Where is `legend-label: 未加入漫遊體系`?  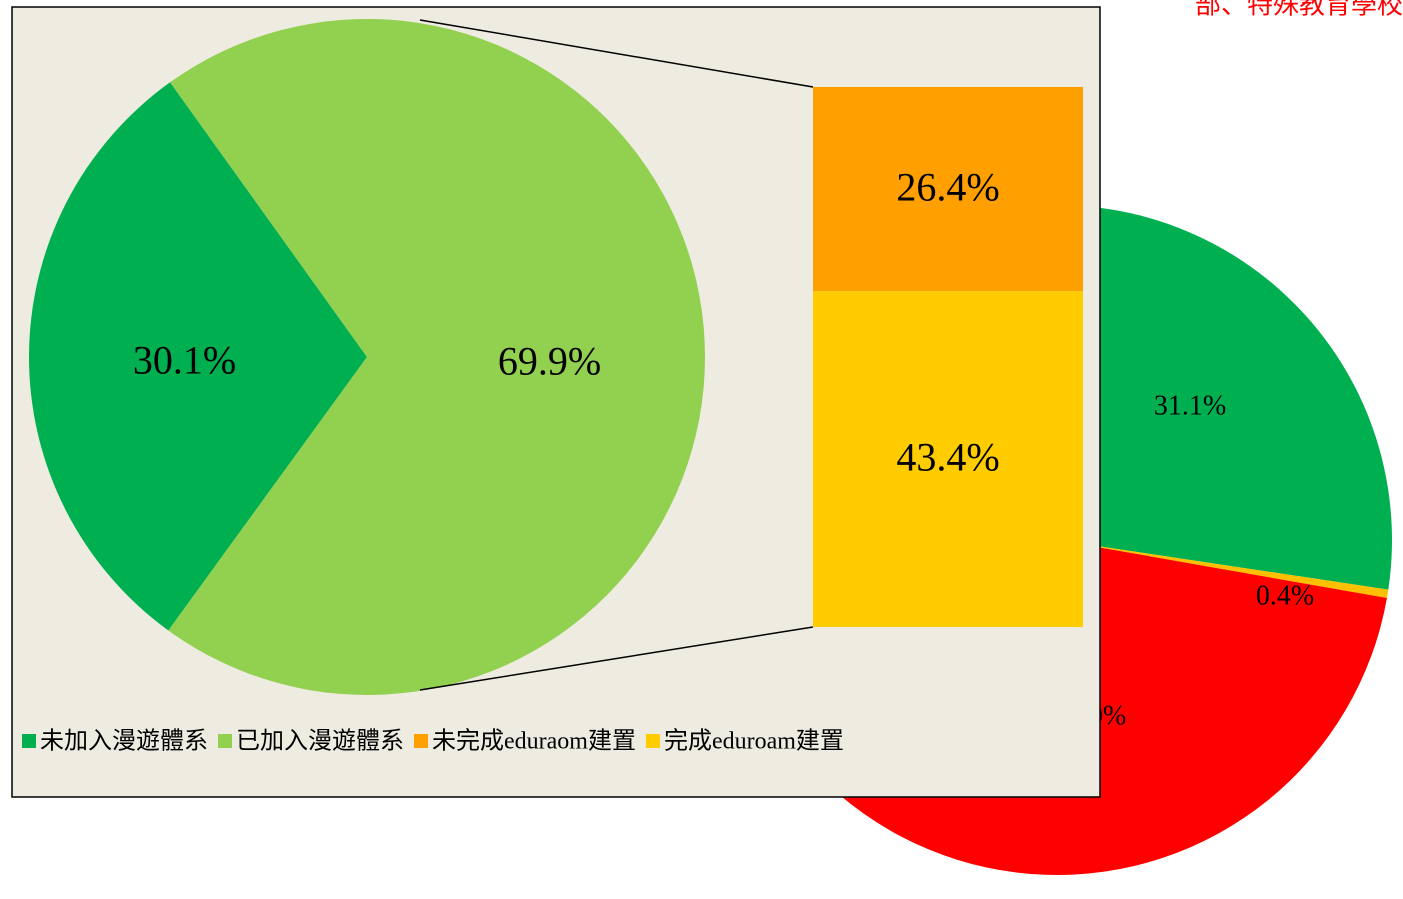 legend-label: 未加入漫遊體系 is located at coordinates (124, 741).